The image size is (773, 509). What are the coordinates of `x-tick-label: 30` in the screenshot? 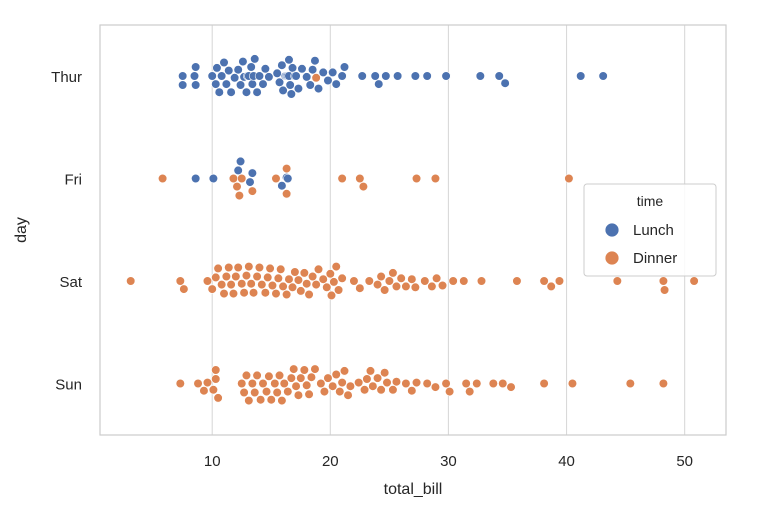 It's located at (448, 461).